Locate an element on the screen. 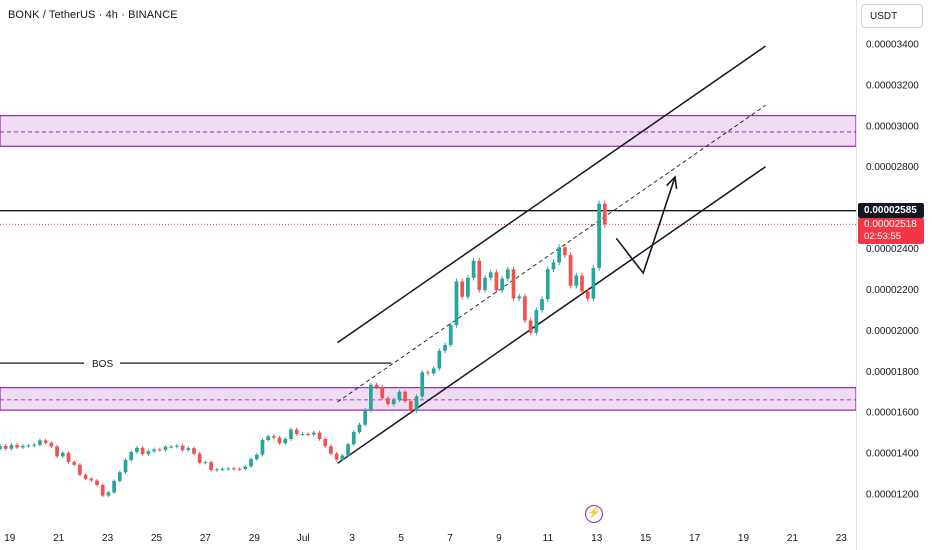  price-tick-label: 0.00001200 is located at coordinates (892, 495).